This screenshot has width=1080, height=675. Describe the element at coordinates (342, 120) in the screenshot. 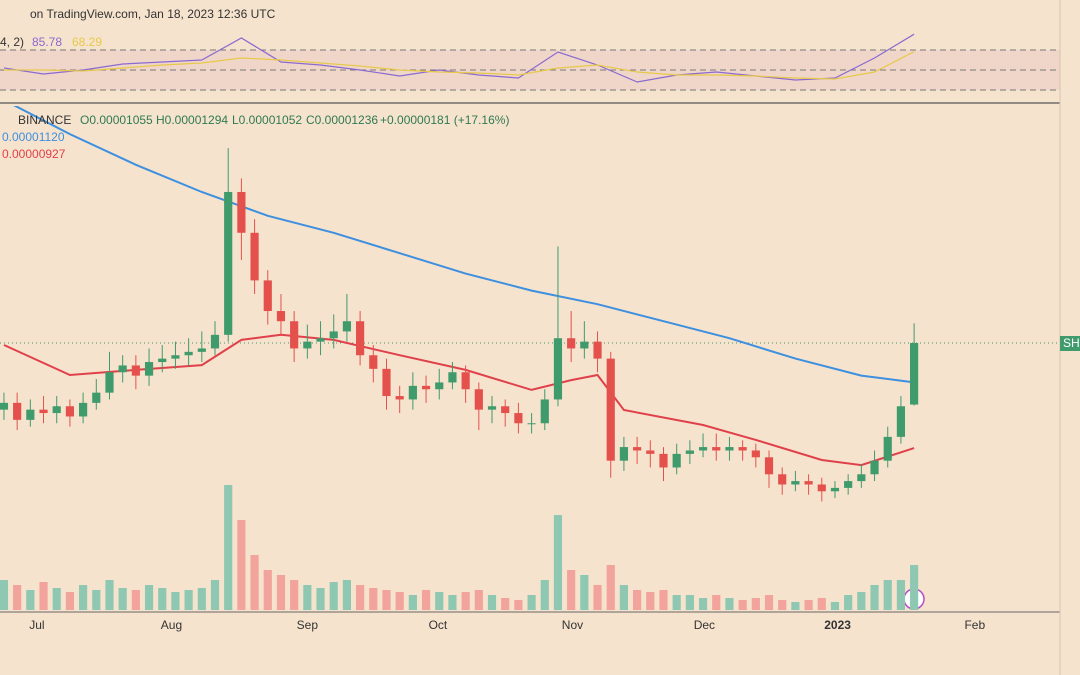

I see `legend-text: C0.00001236` at that location.